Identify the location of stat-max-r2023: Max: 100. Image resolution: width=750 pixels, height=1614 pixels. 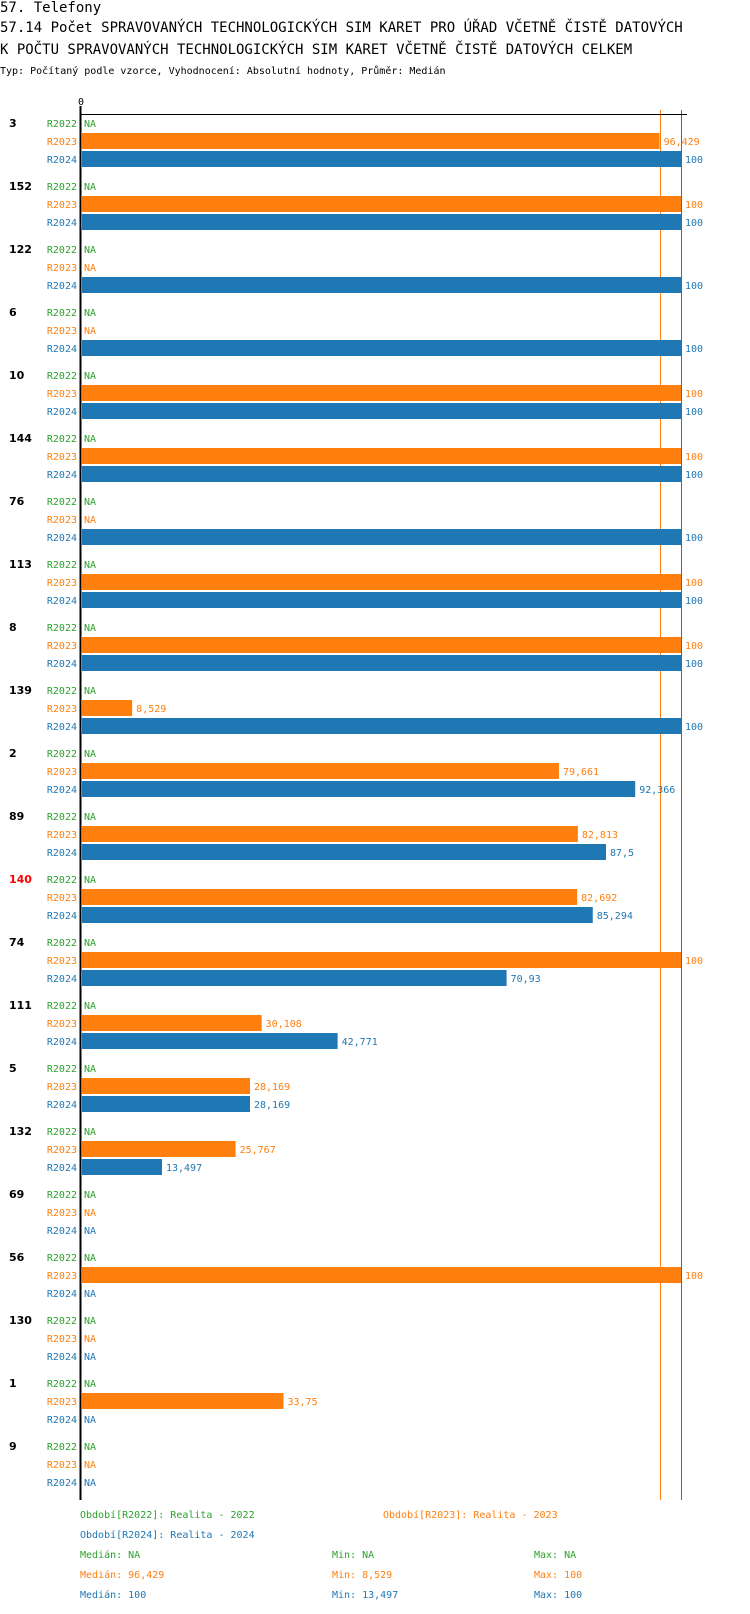
(558, 1575).